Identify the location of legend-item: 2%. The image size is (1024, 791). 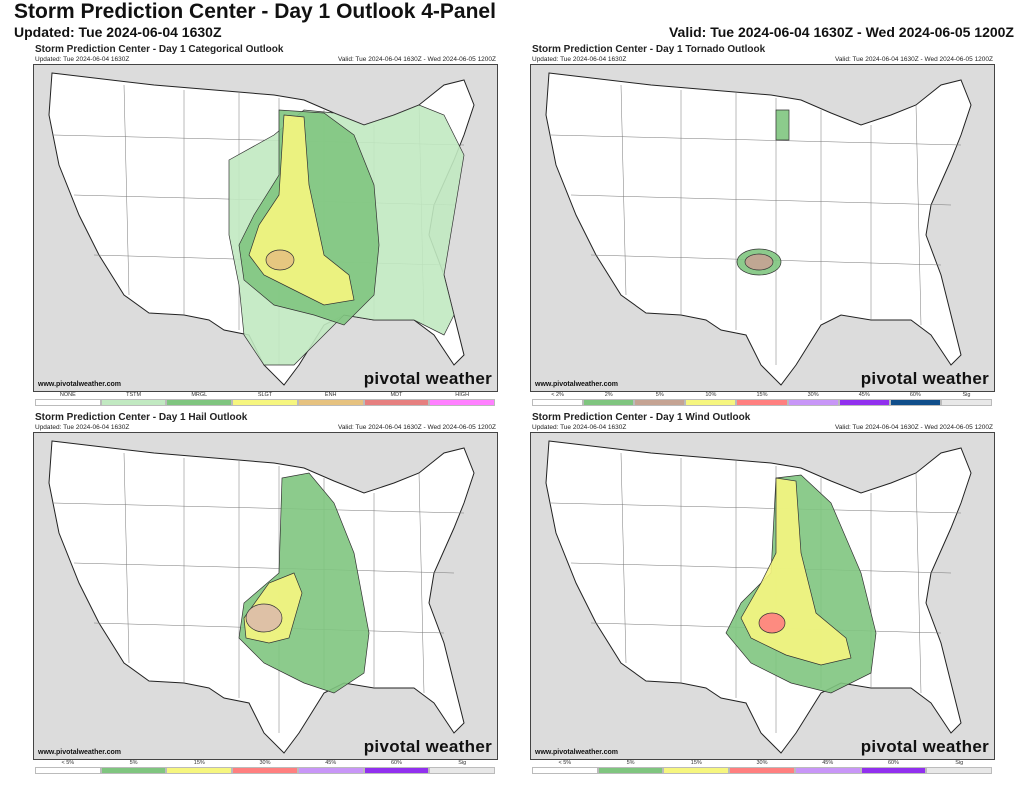
(609, 399).